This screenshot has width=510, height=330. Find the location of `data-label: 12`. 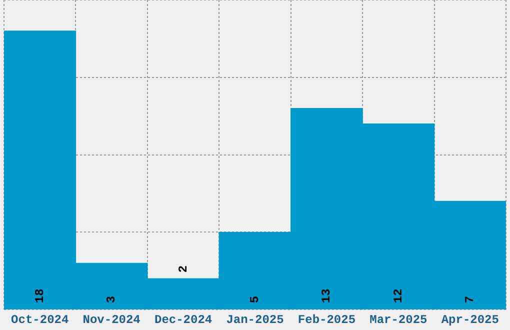

data-label: 12 is located at coordinates (398, 296).